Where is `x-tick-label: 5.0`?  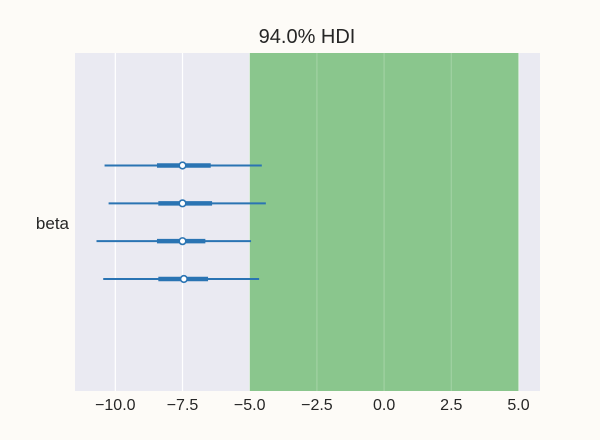
x-tick-label: 5.0 is located at coordinates (518, 405).